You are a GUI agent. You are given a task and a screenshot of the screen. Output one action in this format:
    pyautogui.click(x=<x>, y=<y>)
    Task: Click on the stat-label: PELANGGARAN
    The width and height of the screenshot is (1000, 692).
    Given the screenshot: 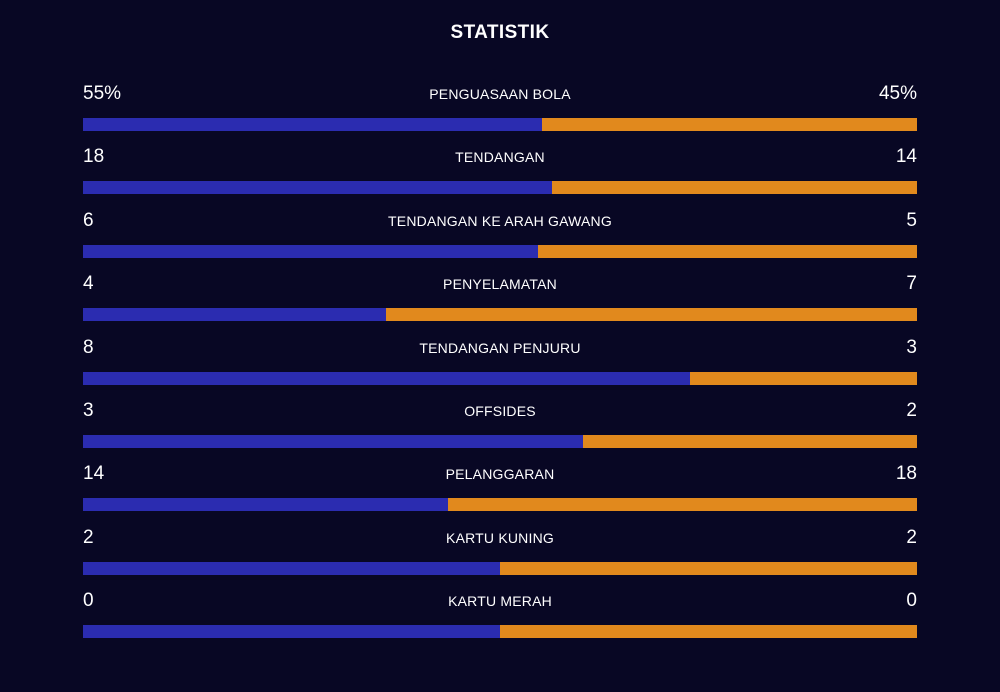 What is the action you would take?
    pyautogui.click(x=500, y=474)
    